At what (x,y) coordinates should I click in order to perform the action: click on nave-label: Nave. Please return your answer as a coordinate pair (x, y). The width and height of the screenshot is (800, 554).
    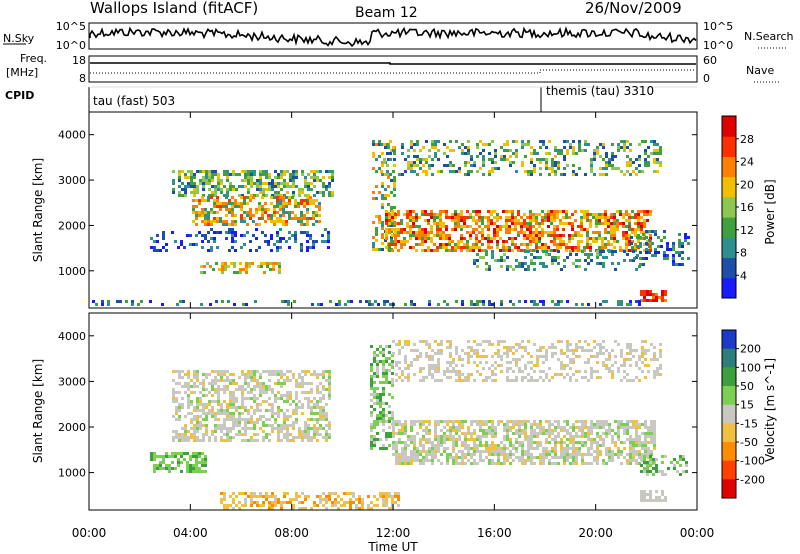
    Looking at the image, I should click on (760, 70).